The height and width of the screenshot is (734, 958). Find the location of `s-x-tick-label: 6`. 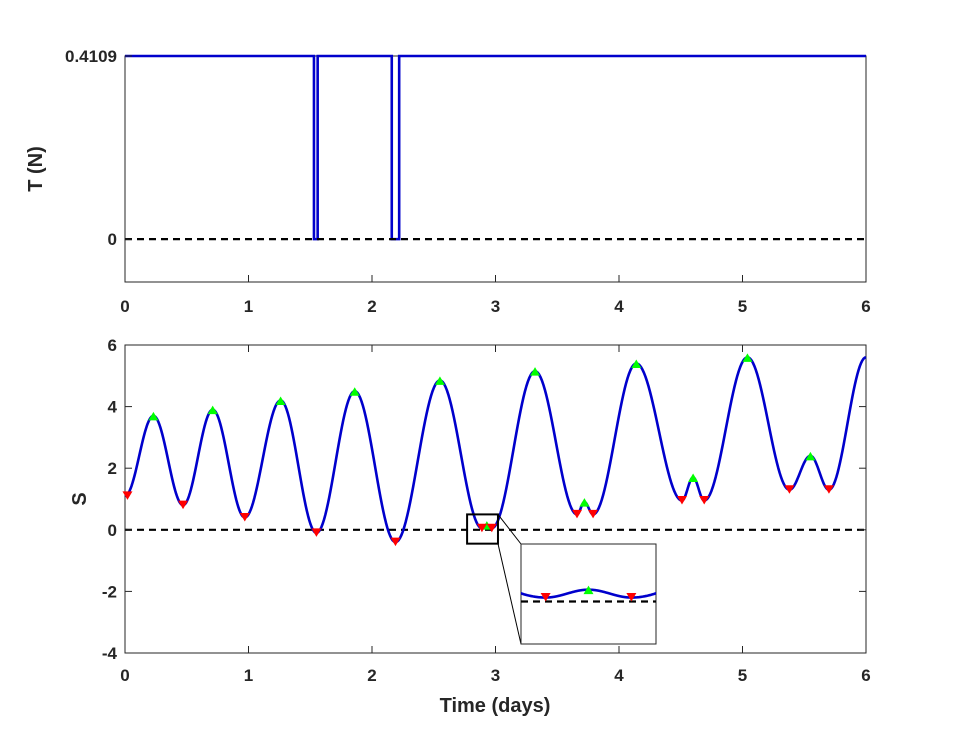

s-x-tick-label: 6 is located at coordinates (865, 675).